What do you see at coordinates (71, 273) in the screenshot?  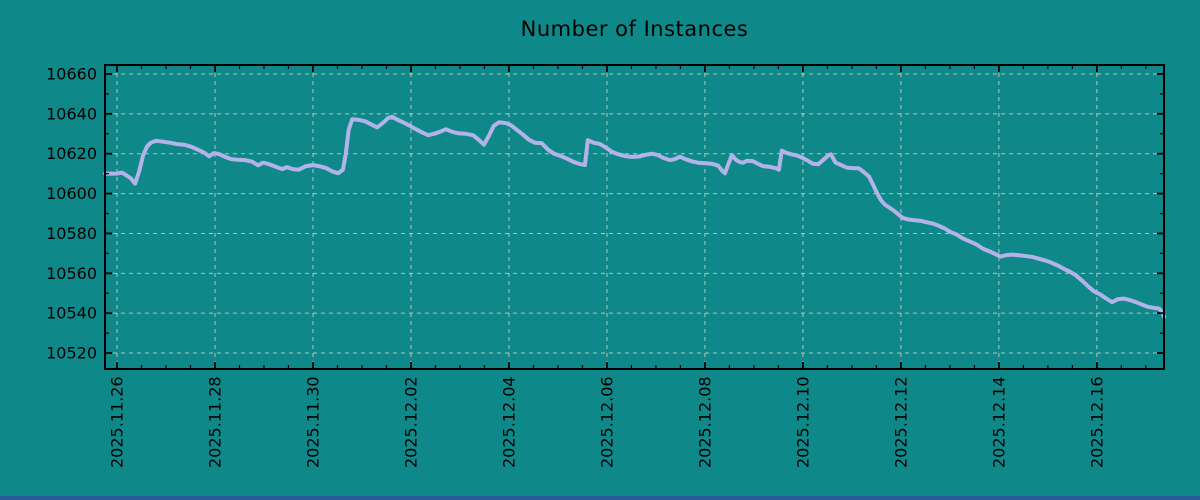 I see `y-tick-label: 10560` at bounding box center [71, 273].